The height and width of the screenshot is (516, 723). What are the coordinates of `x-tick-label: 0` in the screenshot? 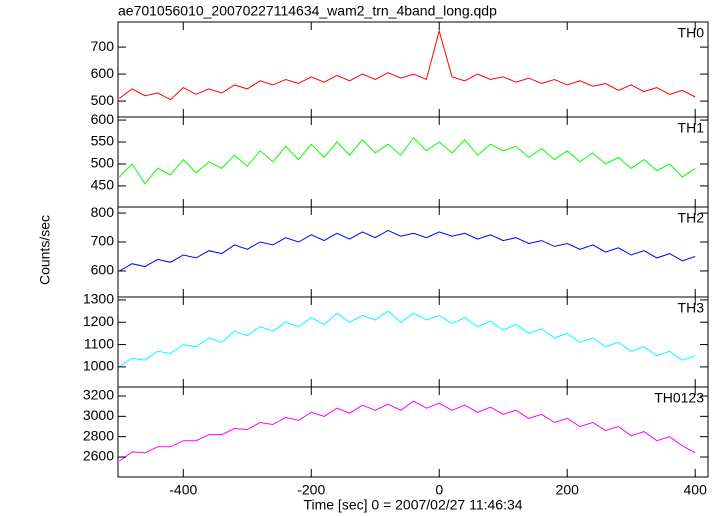 It's located at (439, 490).